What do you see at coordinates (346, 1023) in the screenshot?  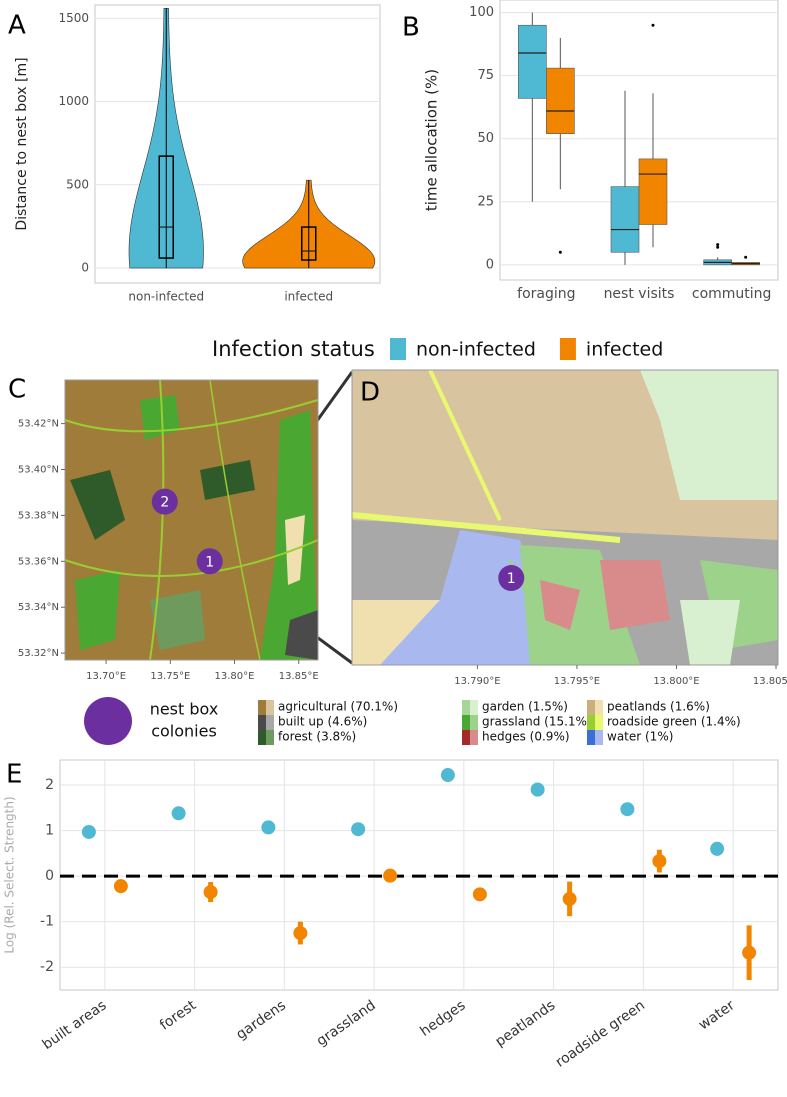 I see `x-tick-label: grassland` at bounding box center [346, 1023].